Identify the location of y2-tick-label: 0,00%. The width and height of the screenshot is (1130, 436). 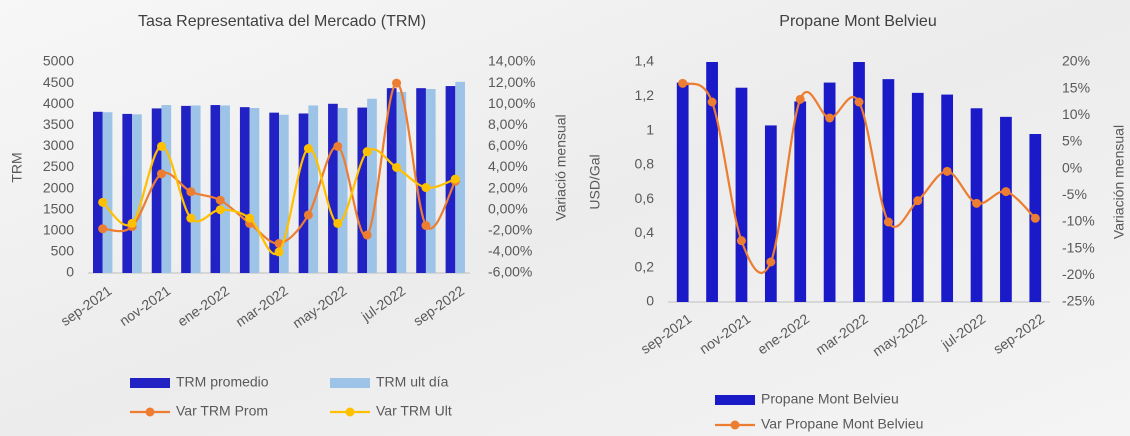
(508, 208).